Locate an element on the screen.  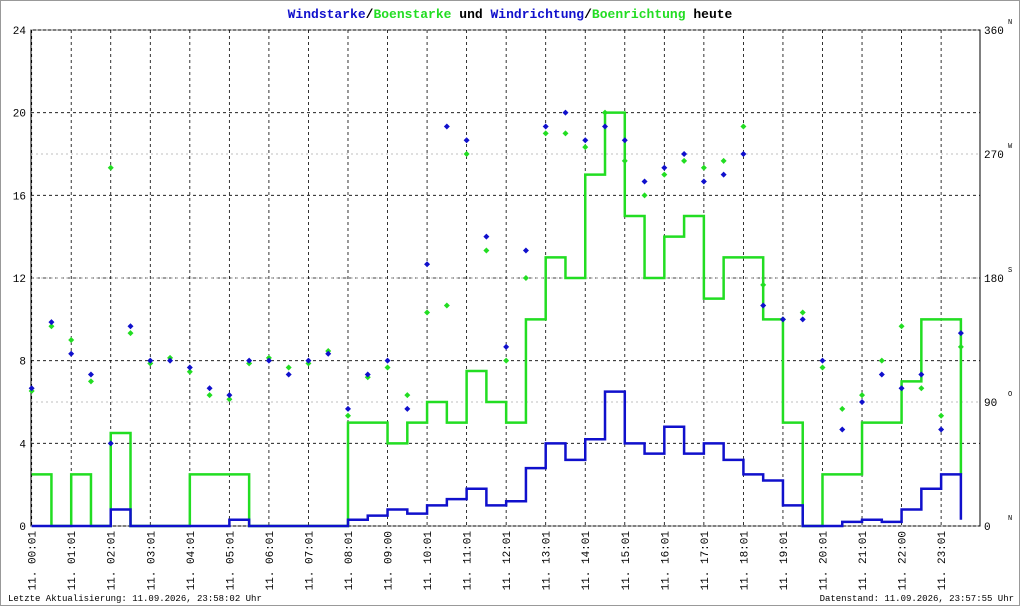
y-tick-label: 12 is located at coordinates (19, 280).